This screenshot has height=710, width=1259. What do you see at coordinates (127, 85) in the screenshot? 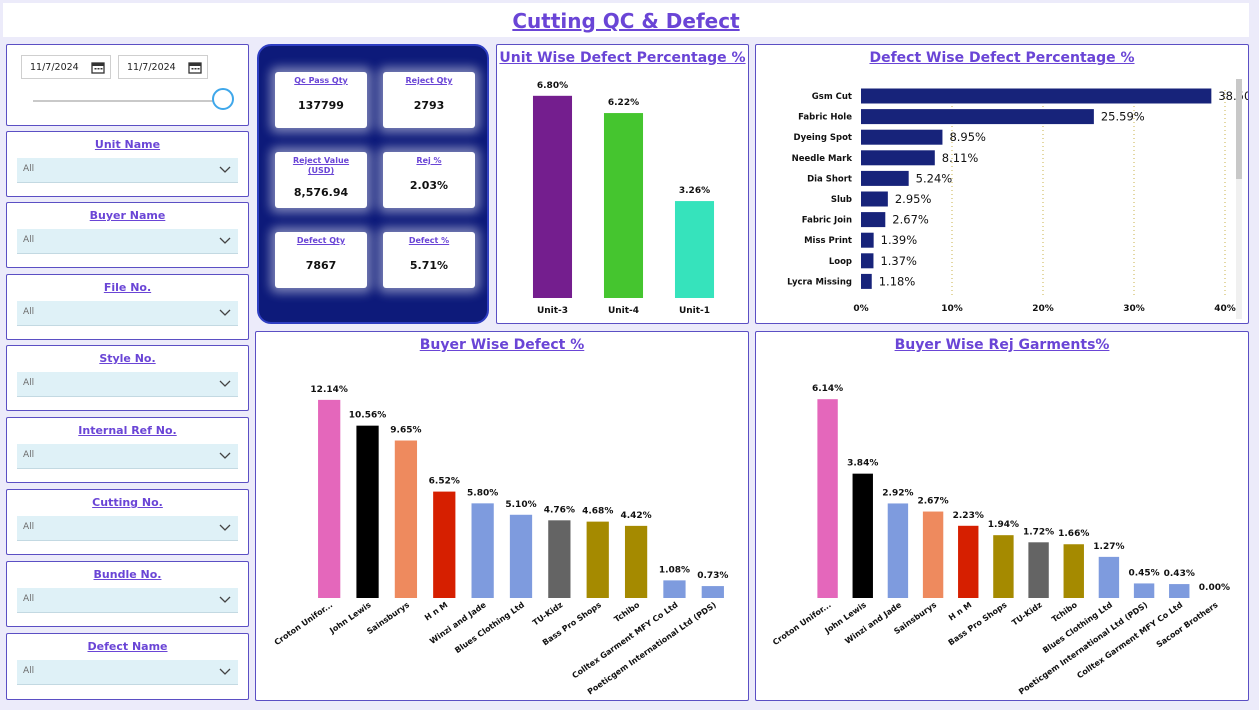
I see `date-range-slicer: 11/7/2024 11/7/2024` at bounding box center [127, 85].